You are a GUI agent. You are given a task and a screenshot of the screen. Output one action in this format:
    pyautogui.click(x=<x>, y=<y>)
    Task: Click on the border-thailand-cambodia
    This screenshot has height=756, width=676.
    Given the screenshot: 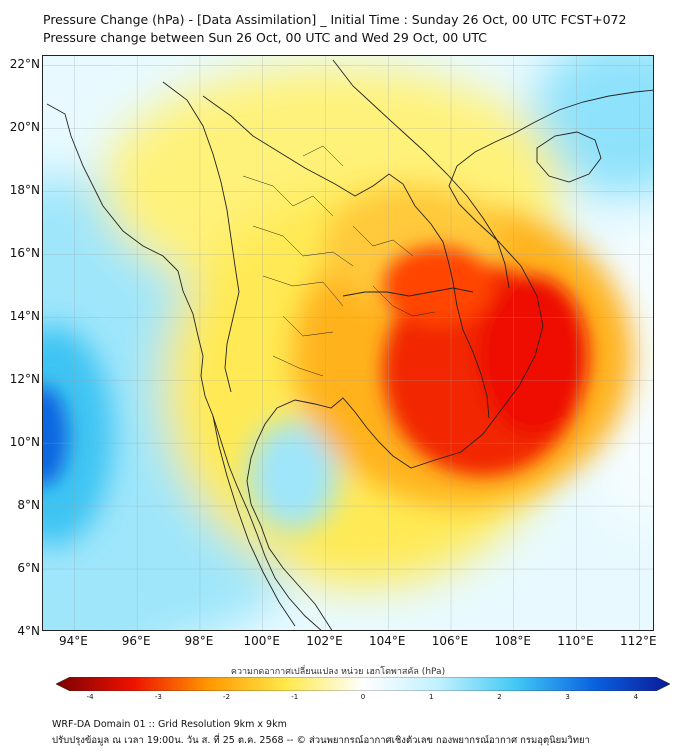 What is the action you would take?
    pyautogui.click(x=408, y=292)
    